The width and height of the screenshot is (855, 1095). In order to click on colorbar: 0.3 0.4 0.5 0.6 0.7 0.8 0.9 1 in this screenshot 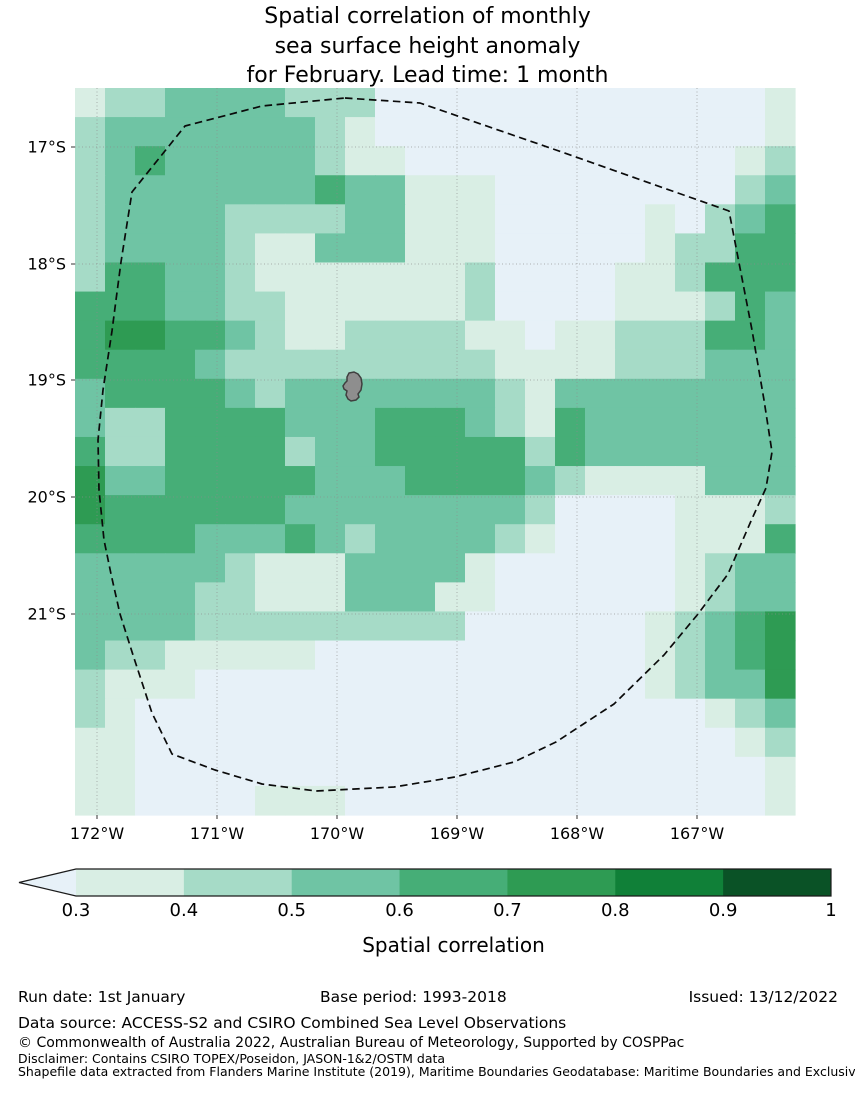, I will do `click(427, 894)`.